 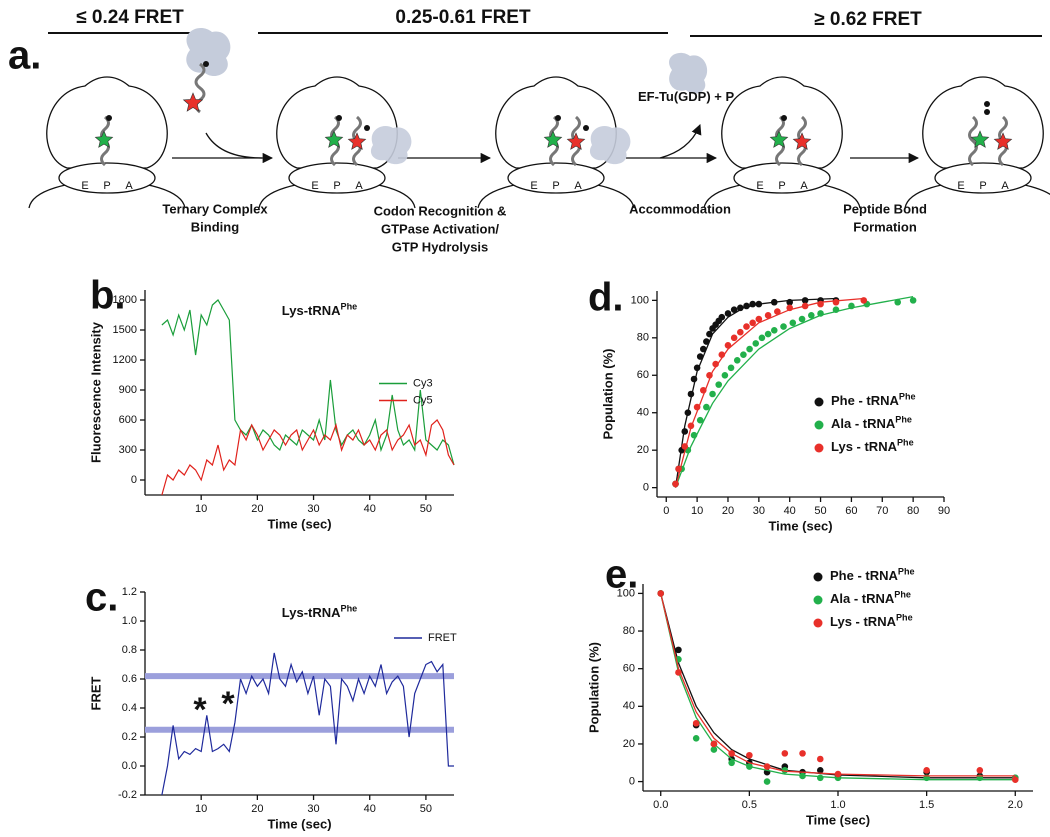 I want to click on release-text: EF-Tu(GDP) + P, so click(x=686, y=96).